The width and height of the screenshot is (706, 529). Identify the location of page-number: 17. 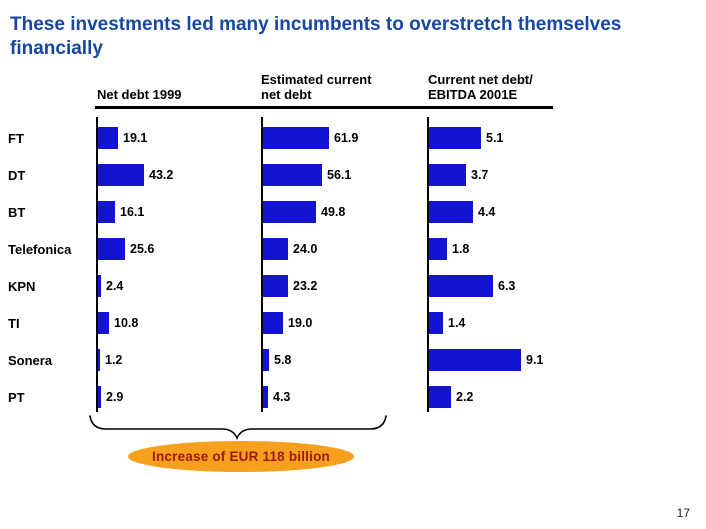
(683, 513).